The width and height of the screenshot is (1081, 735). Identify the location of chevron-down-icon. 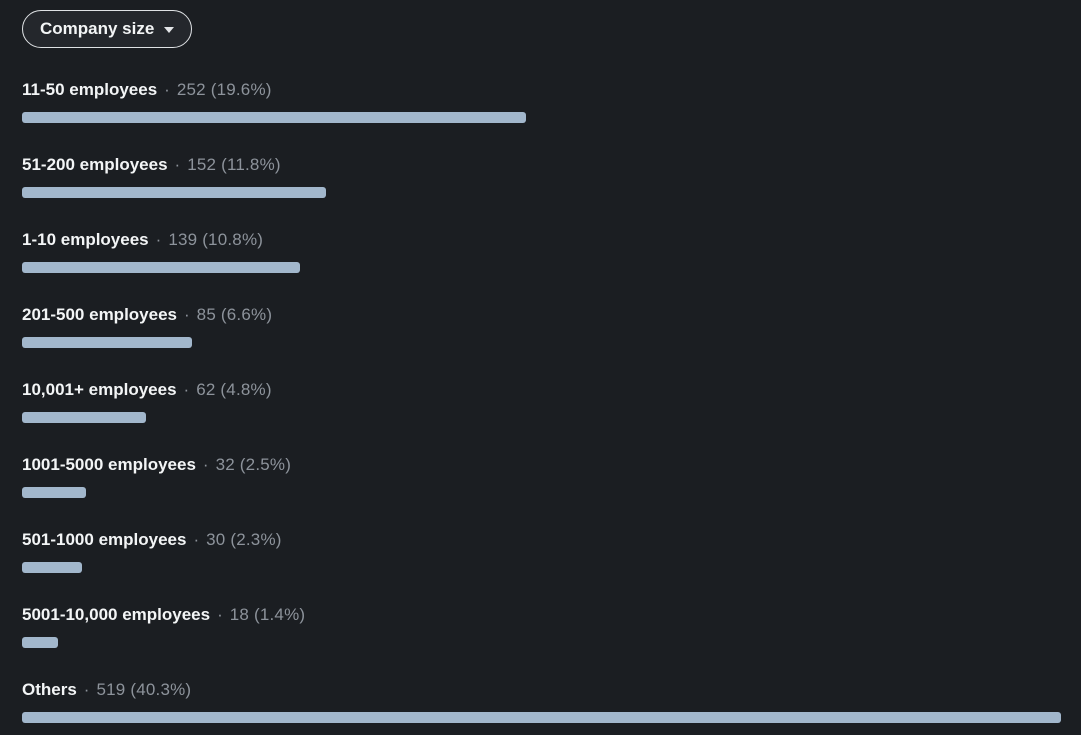
(169, 30).